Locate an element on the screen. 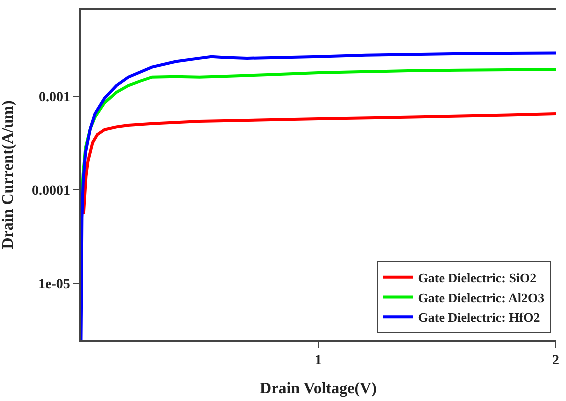  legend-label: Gate Dielectric: HfO2 is located at coordinates (479, 318).